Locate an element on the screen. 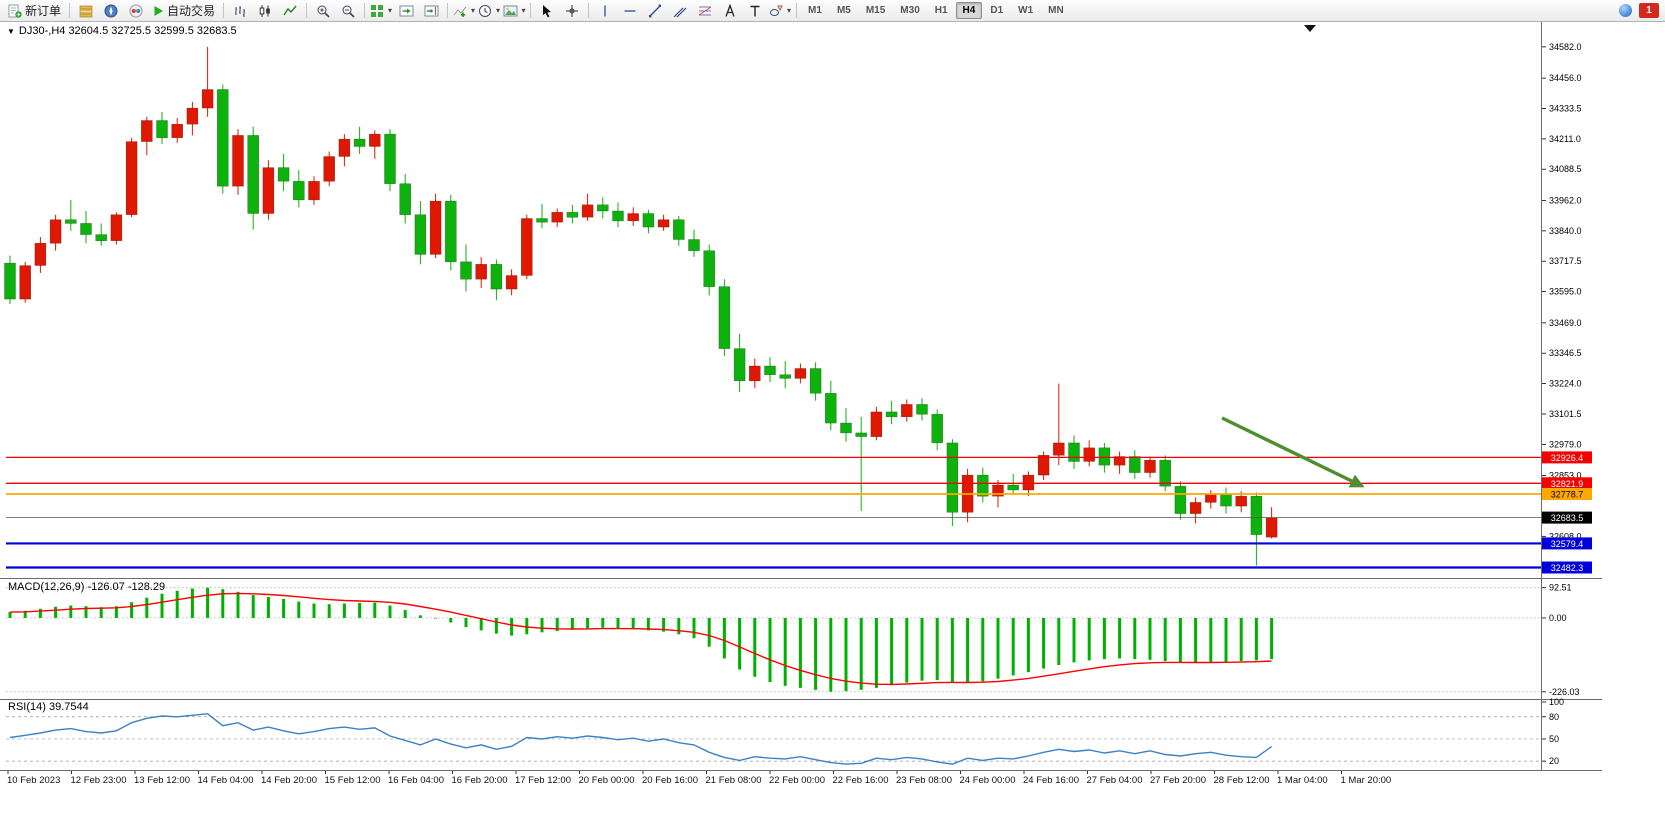 The height and width of the screenshot is (839, 1665). toolbar: 新订单 自动交易 is located at coordinates (832, 11).